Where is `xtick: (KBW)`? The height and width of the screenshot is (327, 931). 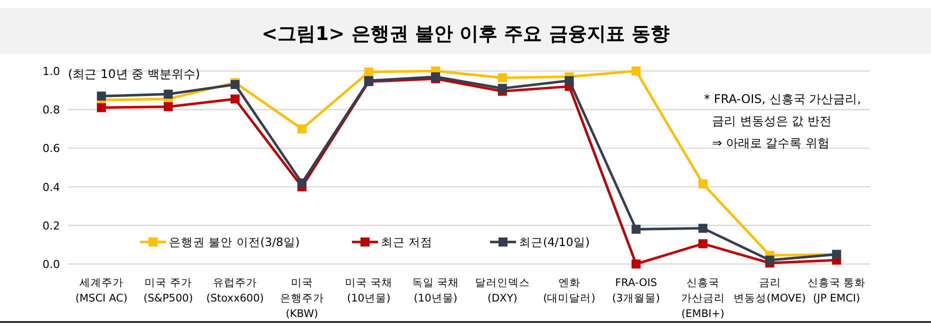
xtick: (KBW) is located at coordinates (302, 314).